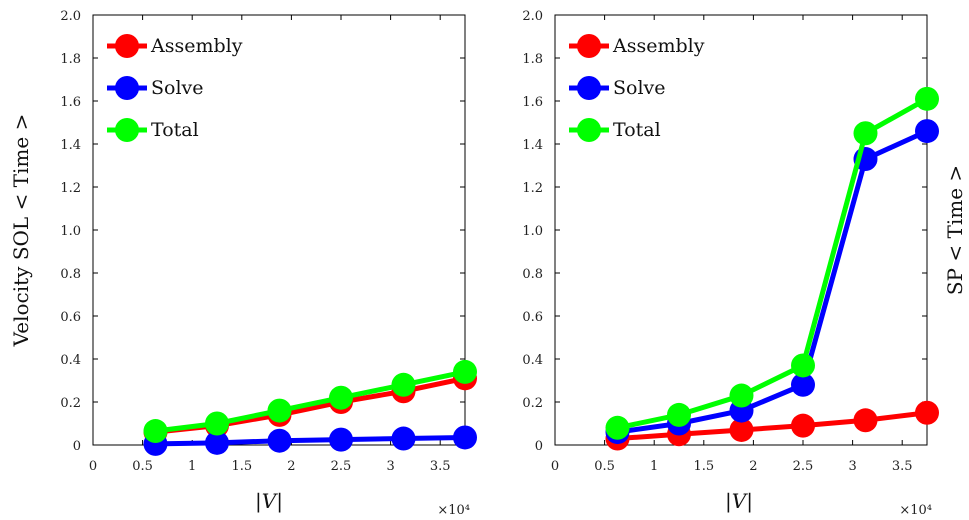 Image resolution: width=969 pixels, height=520 pixels. Describe the element at coordinates (21, 231) in the screenshot. I see `y-axis-label: Velocity SOL < Time >` at that location.